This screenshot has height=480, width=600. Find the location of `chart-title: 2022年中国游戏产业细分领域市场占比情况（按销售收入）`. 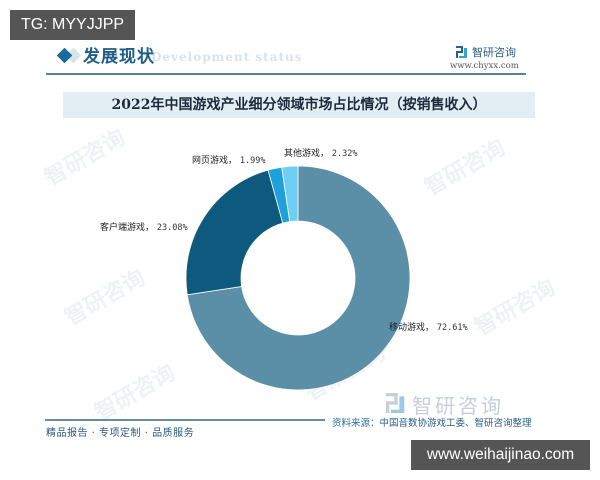

chart-title: 2022年中国游戏产业细分领域市场占比情况（按销售收入） is located at coordinates (299, 105).